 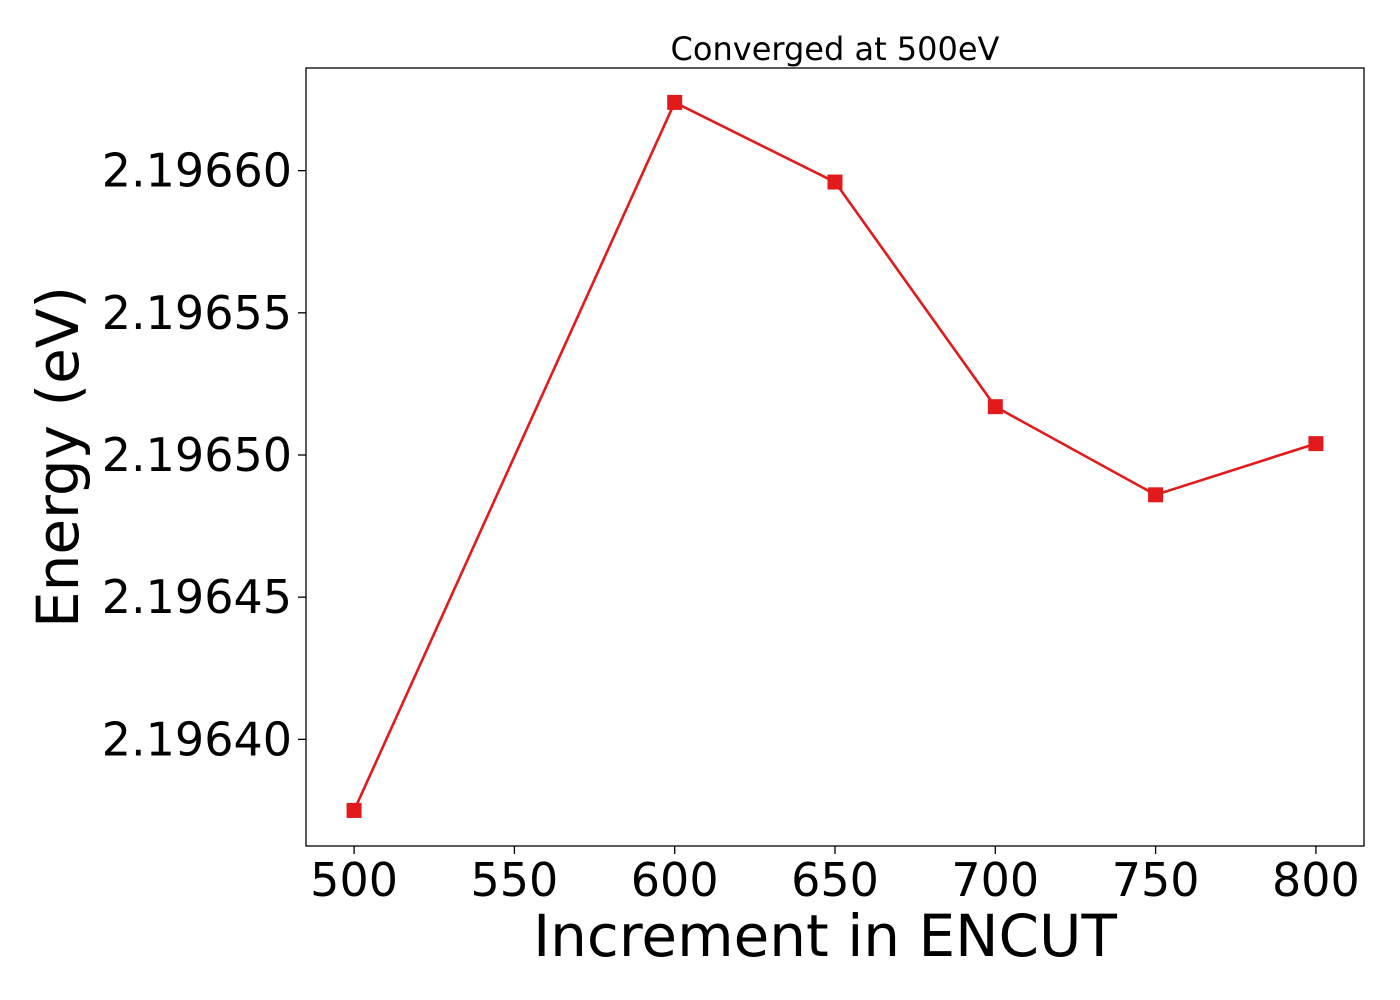 I want to click on y-tick-label: 2.19640, so click(x=197, y=739).